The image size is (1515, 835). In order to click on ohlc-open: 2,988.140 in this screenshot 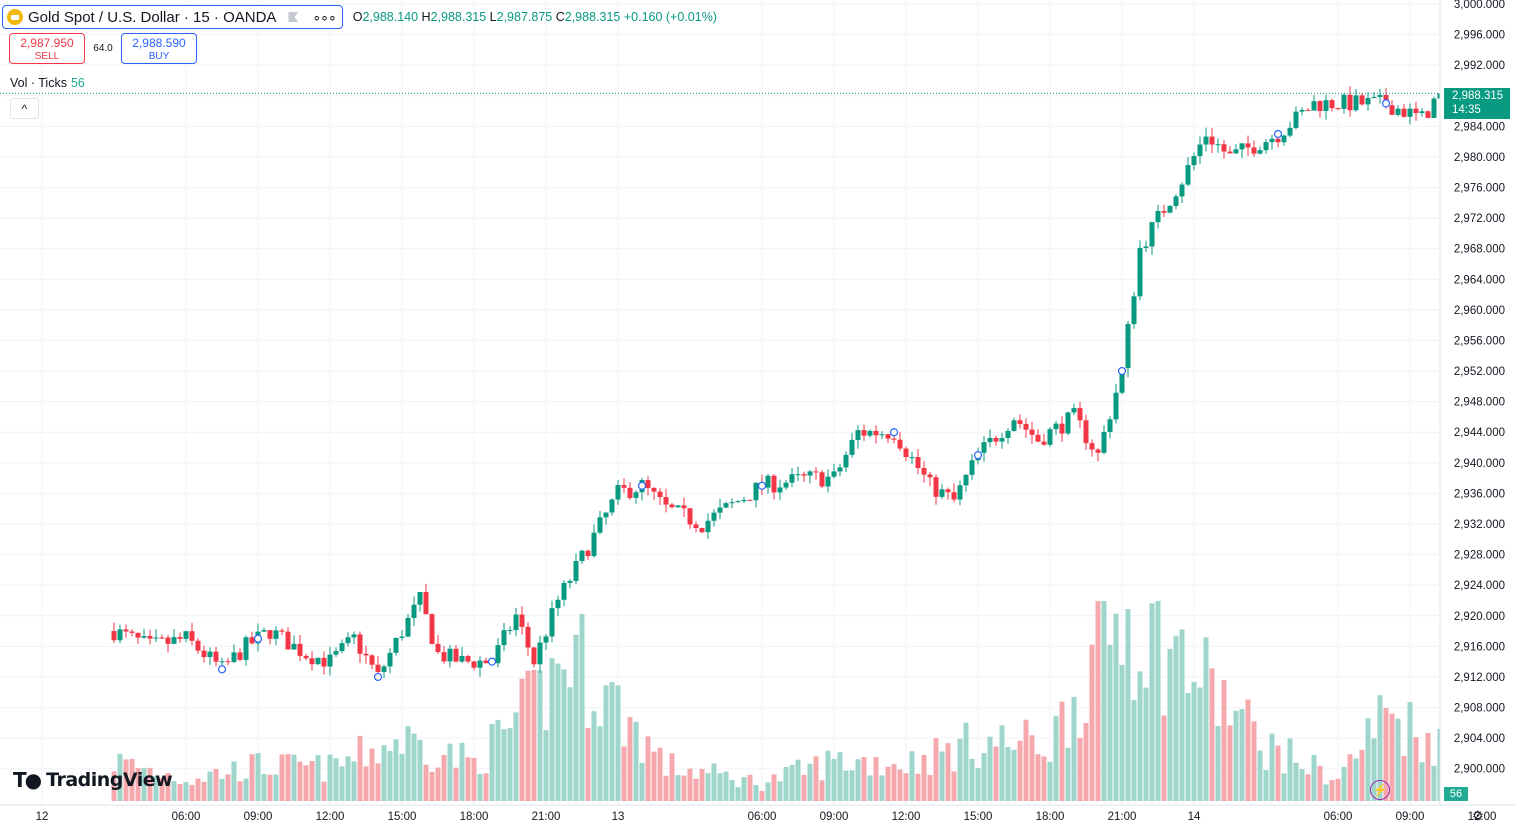, I will do `click(390, 17)`.